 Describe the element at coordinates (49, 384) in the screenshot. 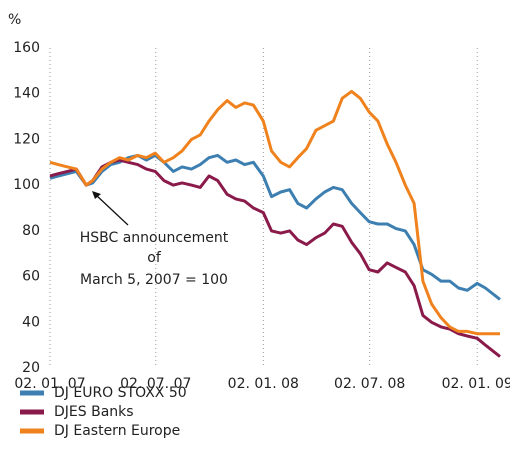

I see `x-tick-label: 02. 01. 07` at that location.